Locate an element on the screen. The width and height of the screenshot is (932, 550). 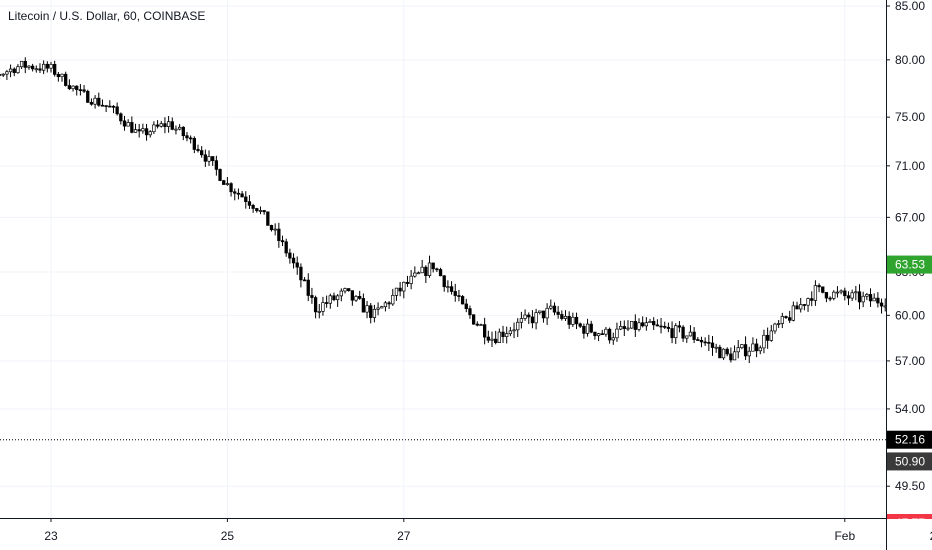
x-tick-label: 2 is located at coordinates (931, 536).